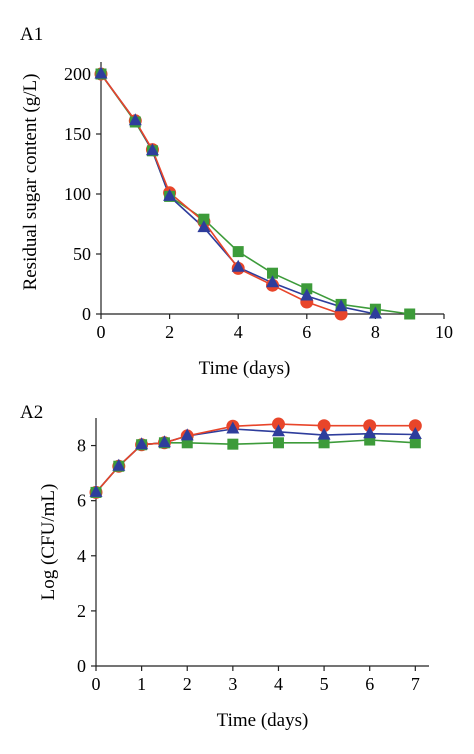 The height and width of the screenshot is (754, 474). What do you see at coordinates (255, 458) in the screenshot?
I see `series-line-circle` at bounding box center [255, 458].